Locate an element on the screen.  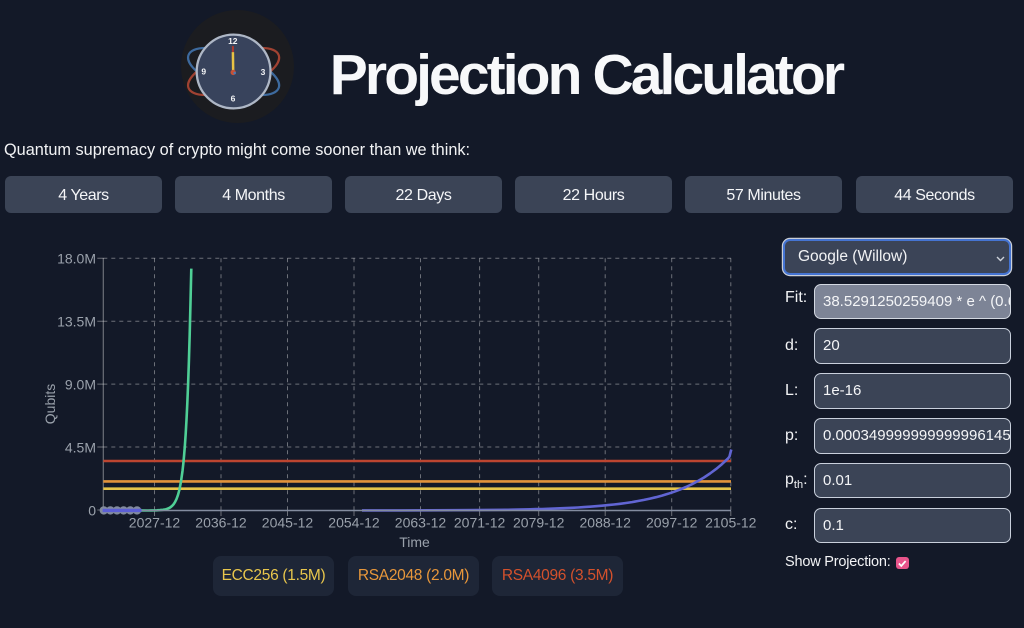
svg-text: 2079-12 is located at coordinates (539, 522).